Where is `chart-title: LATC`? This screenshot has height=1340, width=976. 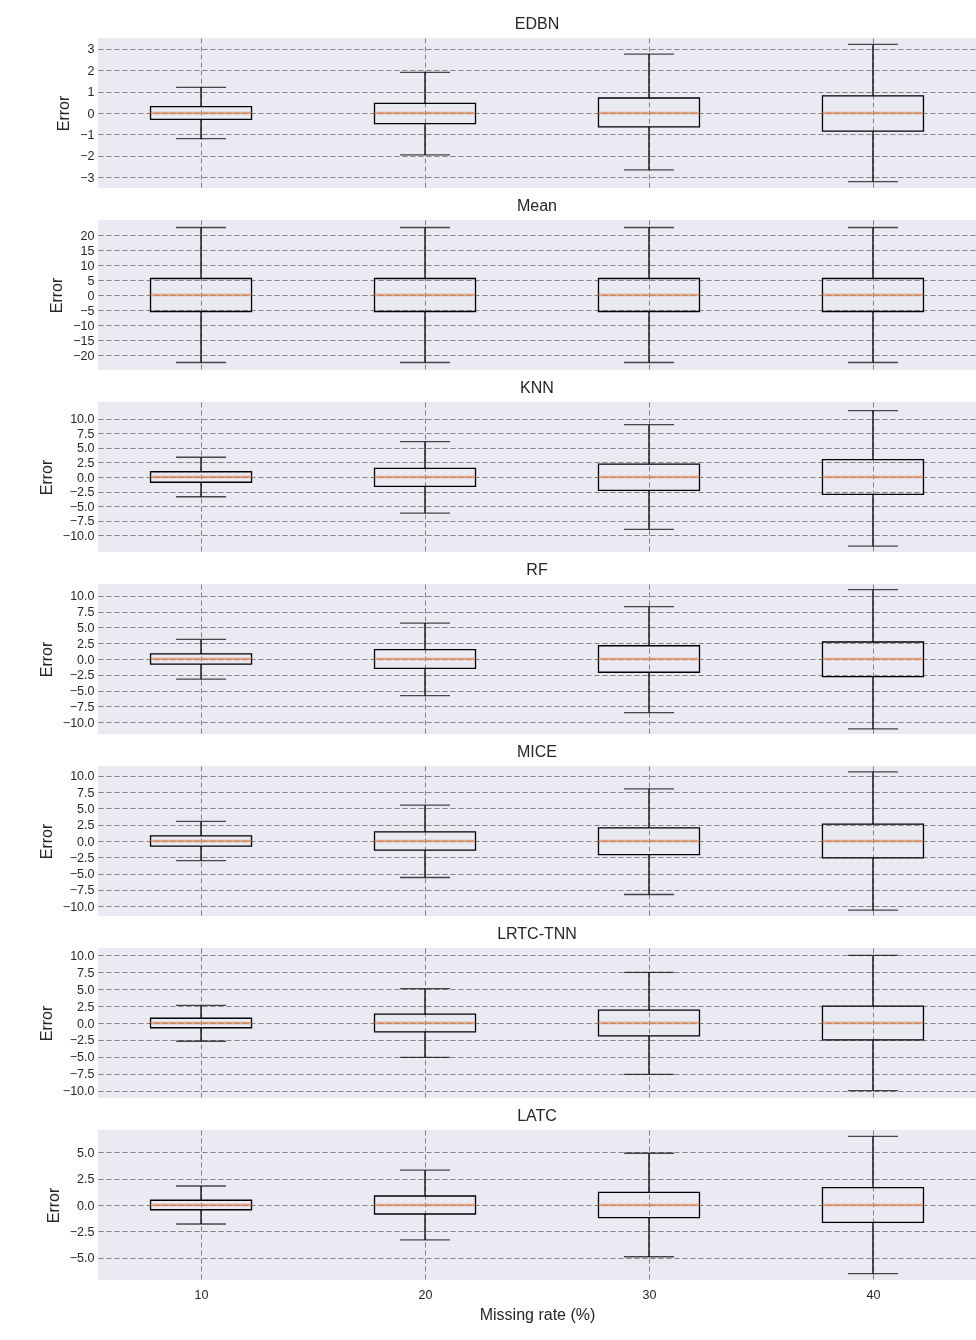 chart-title: LATC is located at coordinates (537, 1115).